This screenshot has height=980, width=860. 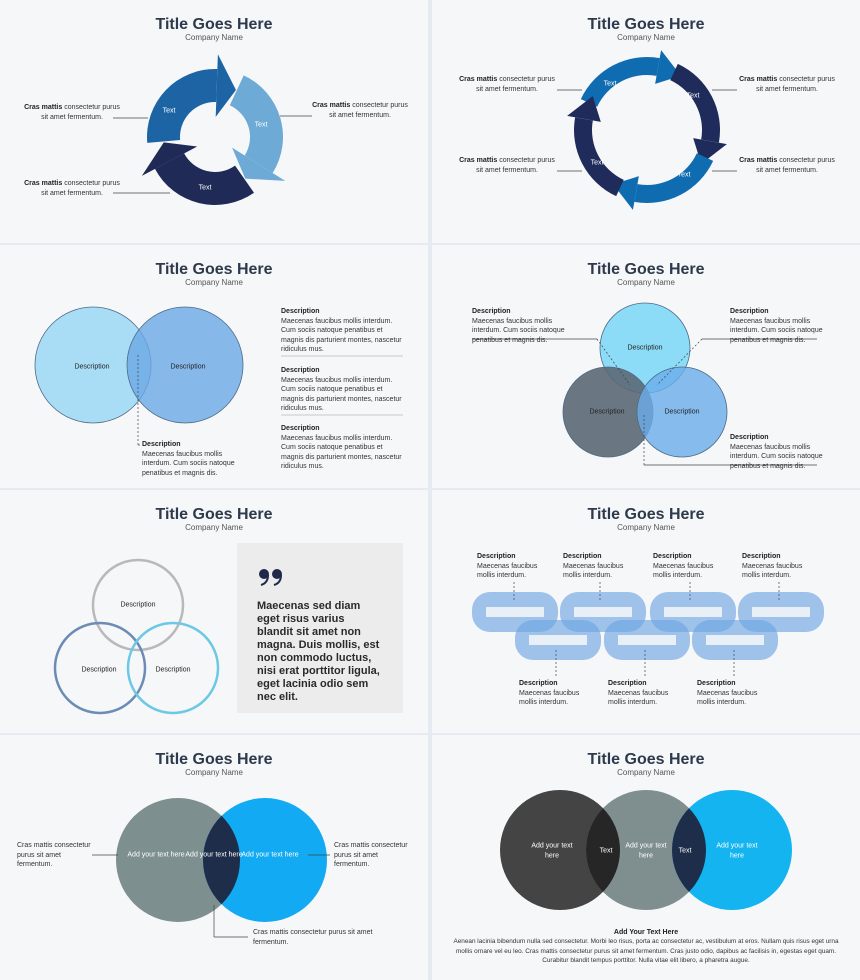 I want to click on ring-circle, so click(x=100, y=668).